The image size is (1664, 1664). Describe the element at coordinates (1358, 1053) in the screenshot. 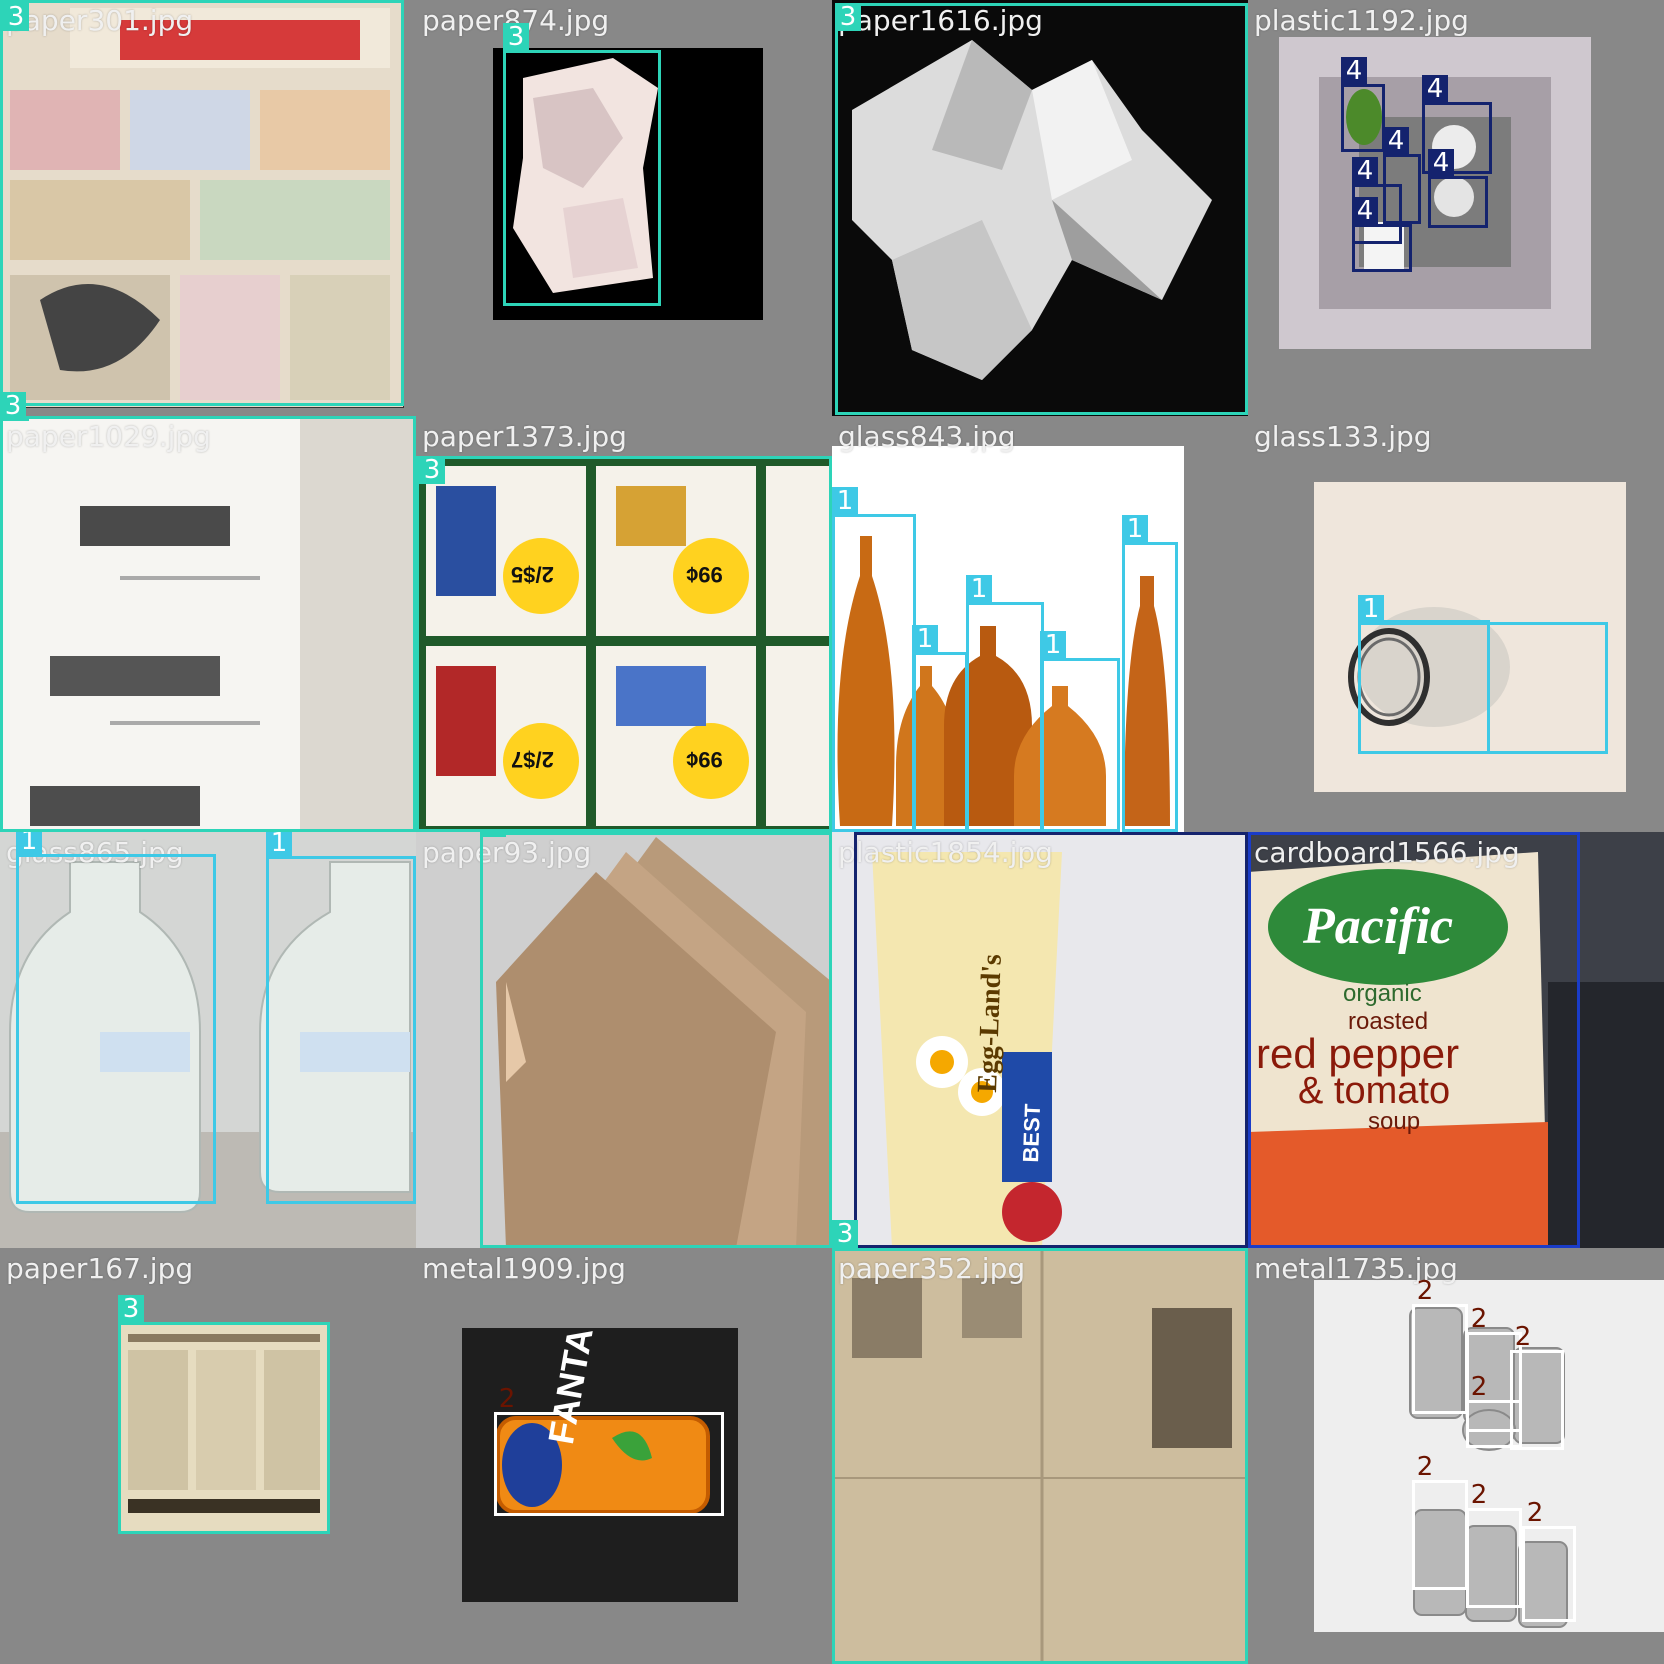

I see `carton-text: red pepper` at that location.